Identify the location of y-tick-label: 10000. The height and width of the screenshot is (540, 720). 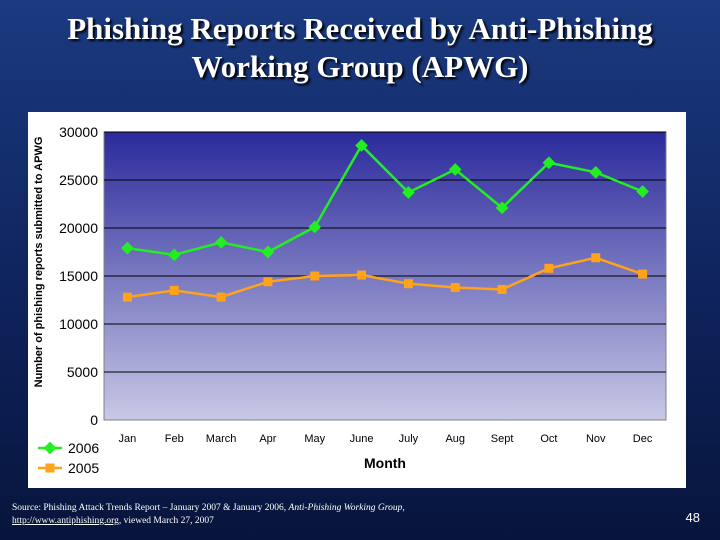
(78, 324).